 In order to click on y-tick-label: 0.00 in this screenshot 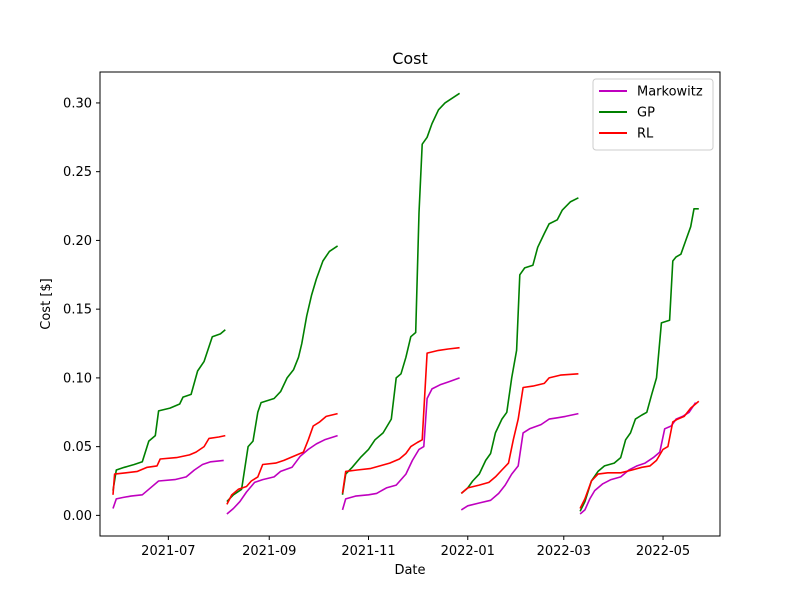, I will do `click(77, 516)`.